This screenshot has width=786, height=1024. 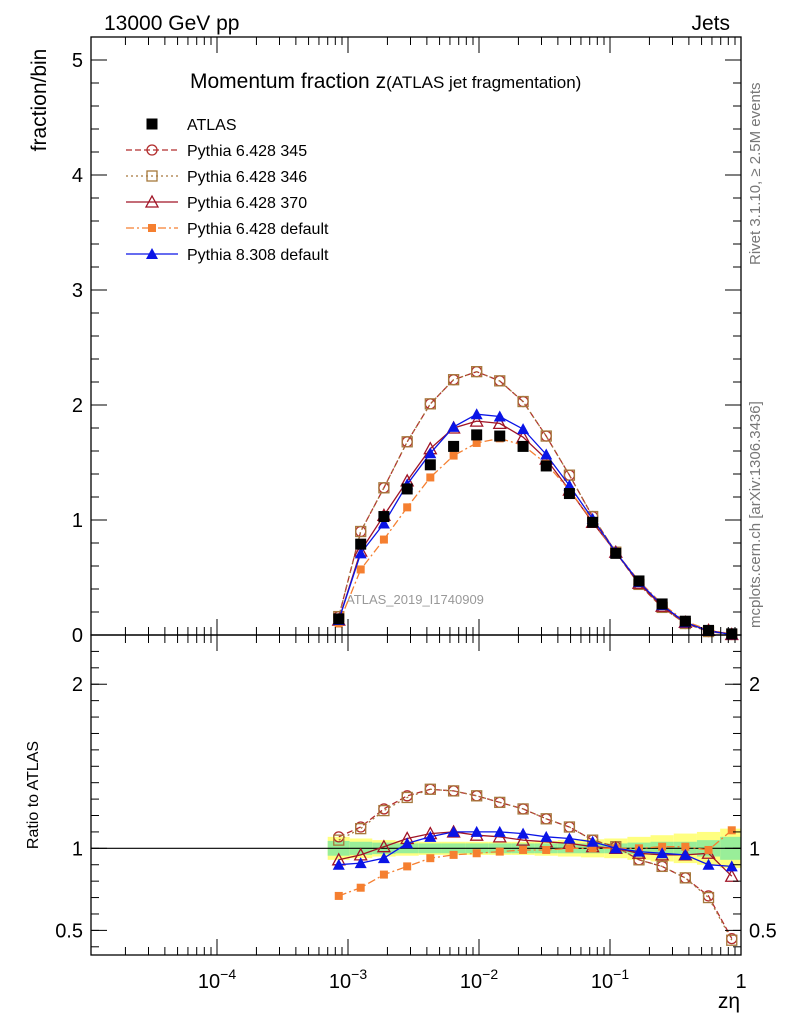 I want to click on x-tick-label: 10⁻², so click(x=479, y=979).